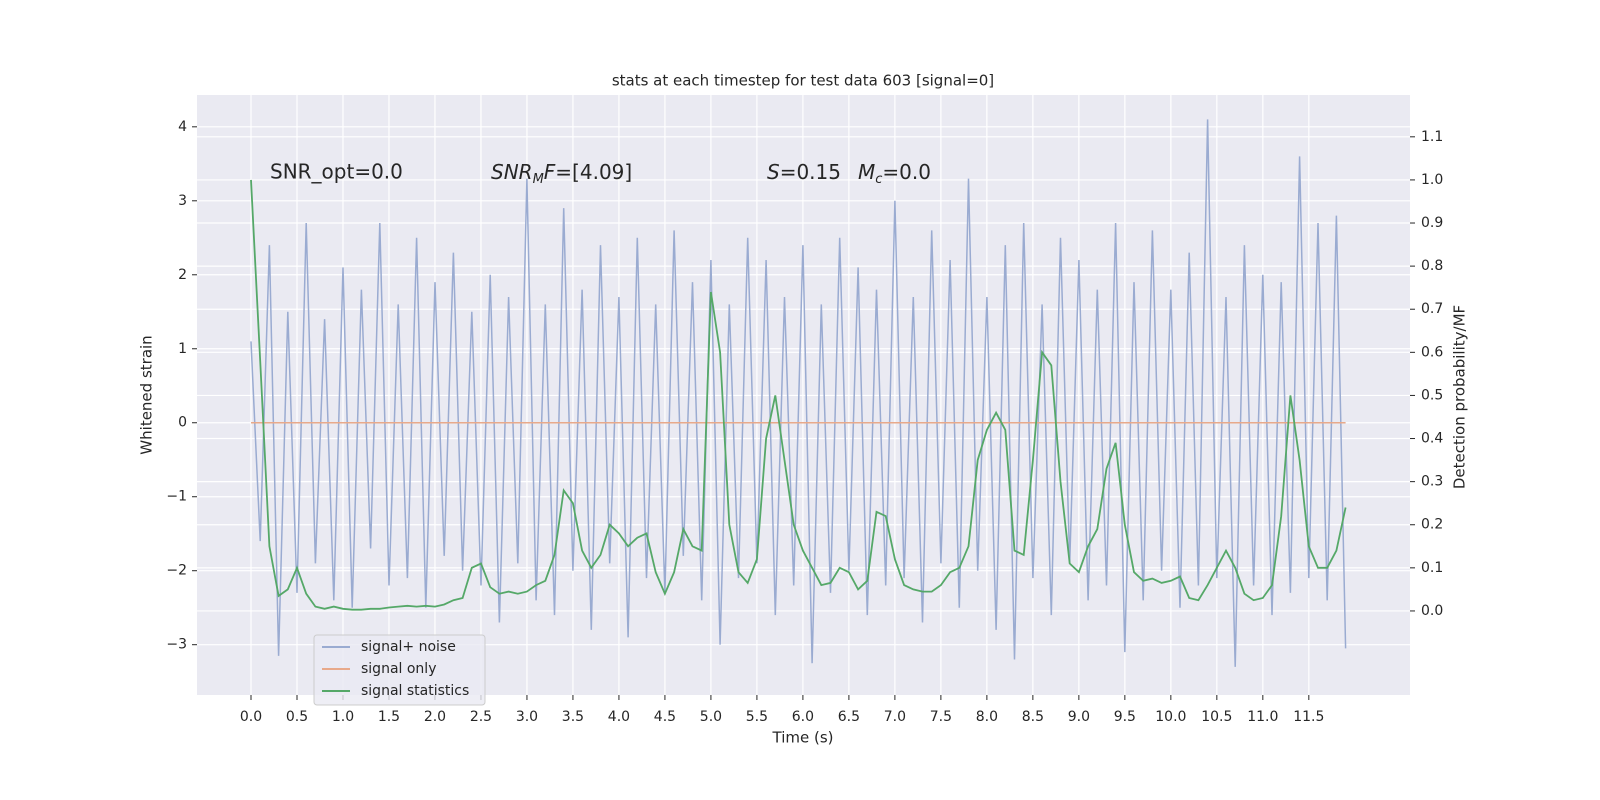 The height and width of the screenshot is (800, 1600). Describe the element at coordinates (1432, 395) in the screenshot. I see `y2-tick-label: 0.5` at that location.